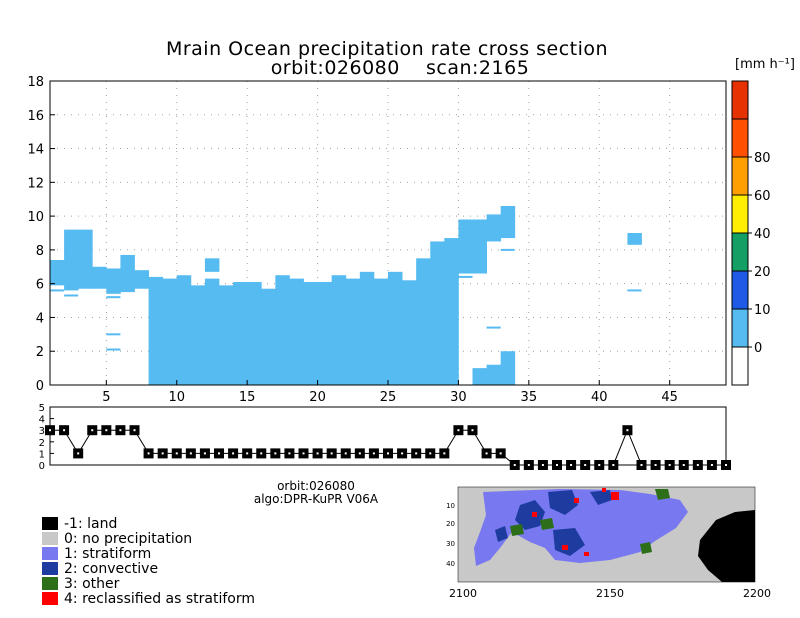 The width and height of the screenshot is (800, 618). What do you see at coordinates (758, 348) in the screenshot?
I see `colorbar-label: 0` at bounding box center [758, 348].